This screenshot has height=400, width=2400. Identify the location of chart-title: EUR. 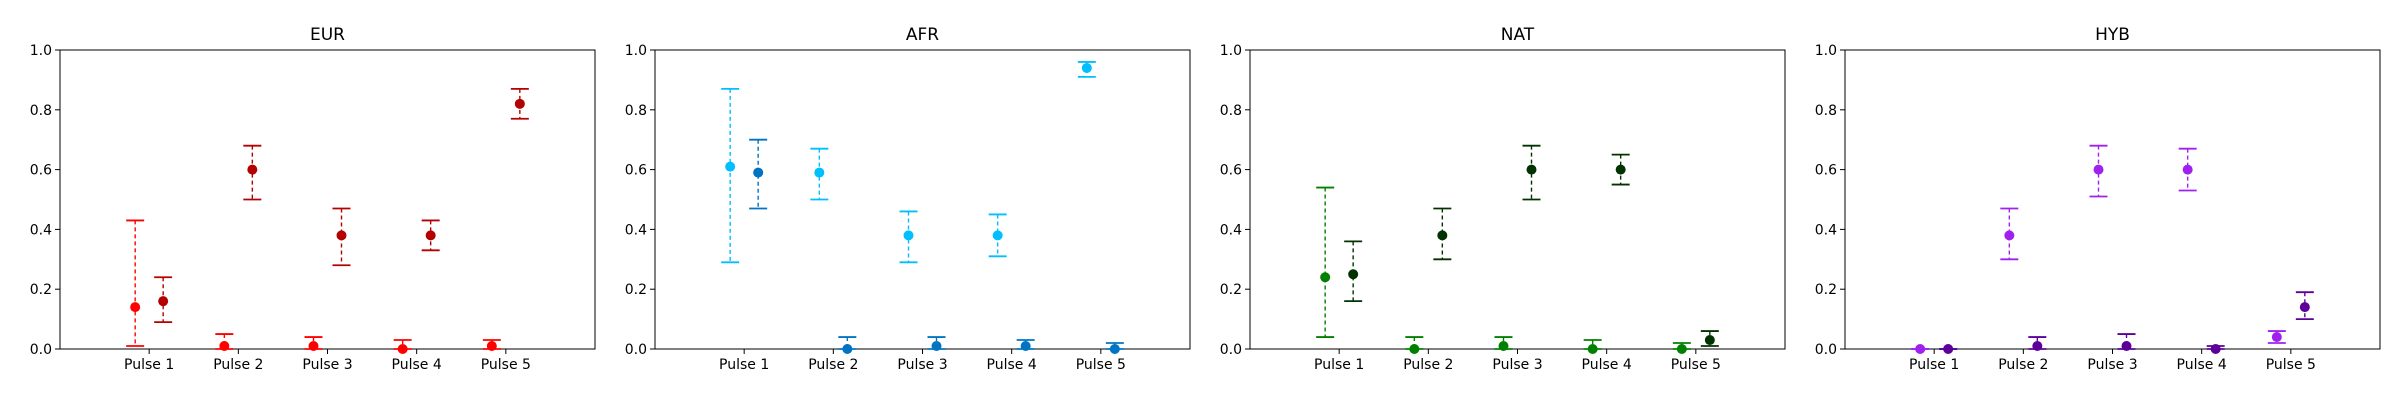
(327, 35).